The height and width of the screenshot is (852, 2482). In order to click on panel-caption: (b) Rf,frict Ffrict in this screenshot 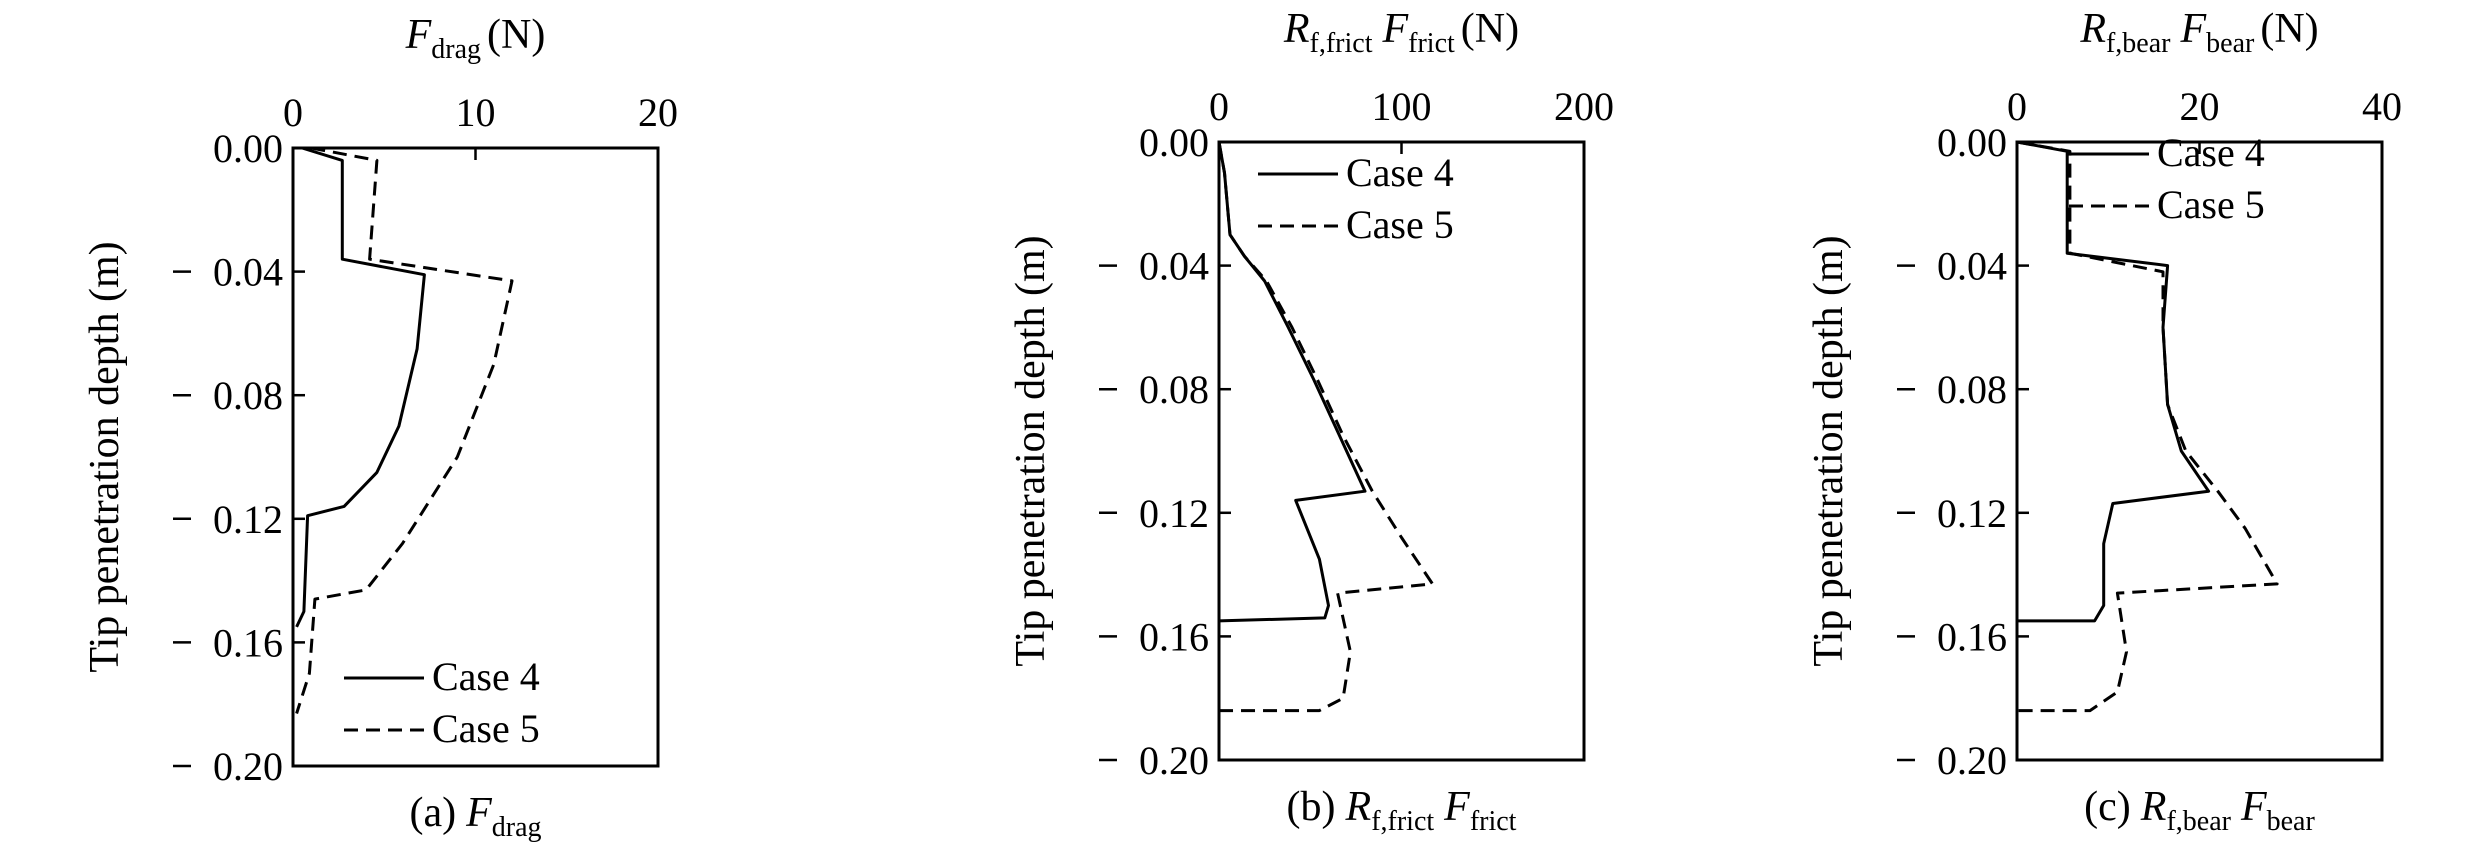, I will do `click(1402, 810)`.